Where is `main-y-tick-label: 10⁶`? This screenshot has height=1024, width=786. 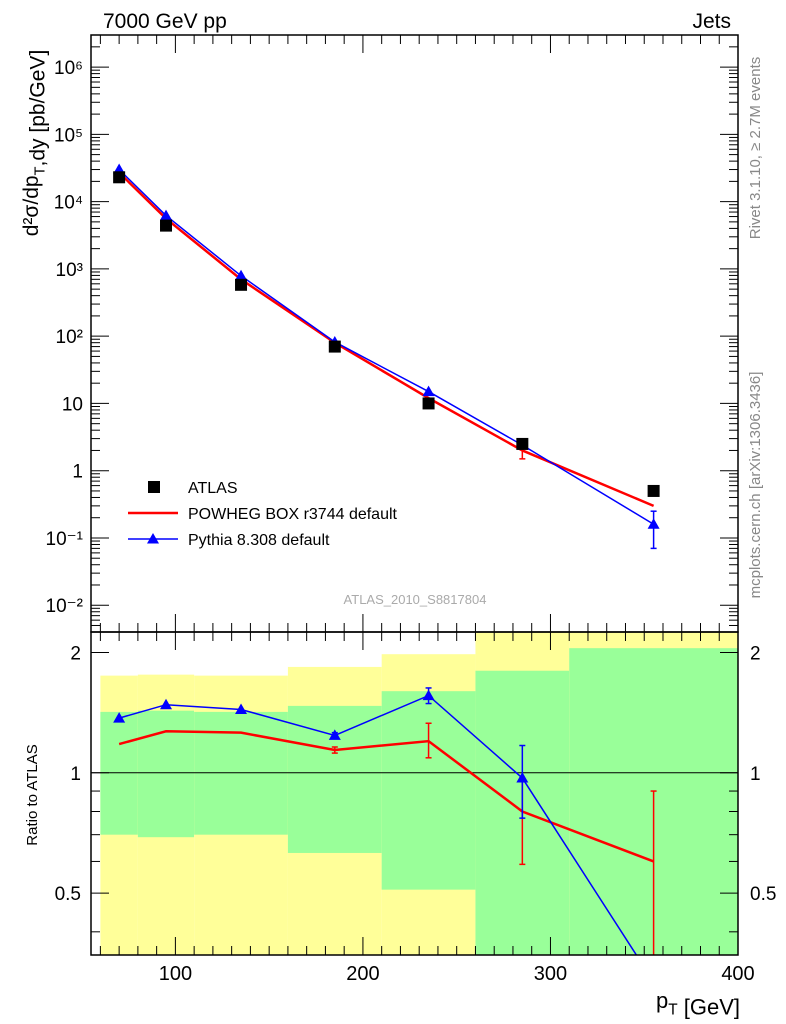
main-y-tick-label: 10⁶ is located at coordinates (68, 68).